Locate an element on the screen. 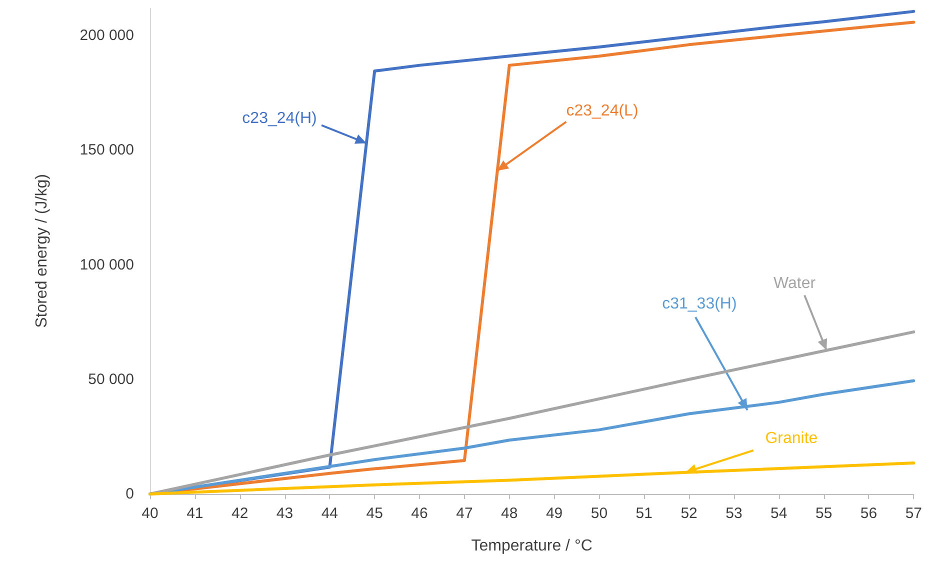 The width and height of the screenshot is (933, 569). annotation: Granite is located at coordinates (791, 438).